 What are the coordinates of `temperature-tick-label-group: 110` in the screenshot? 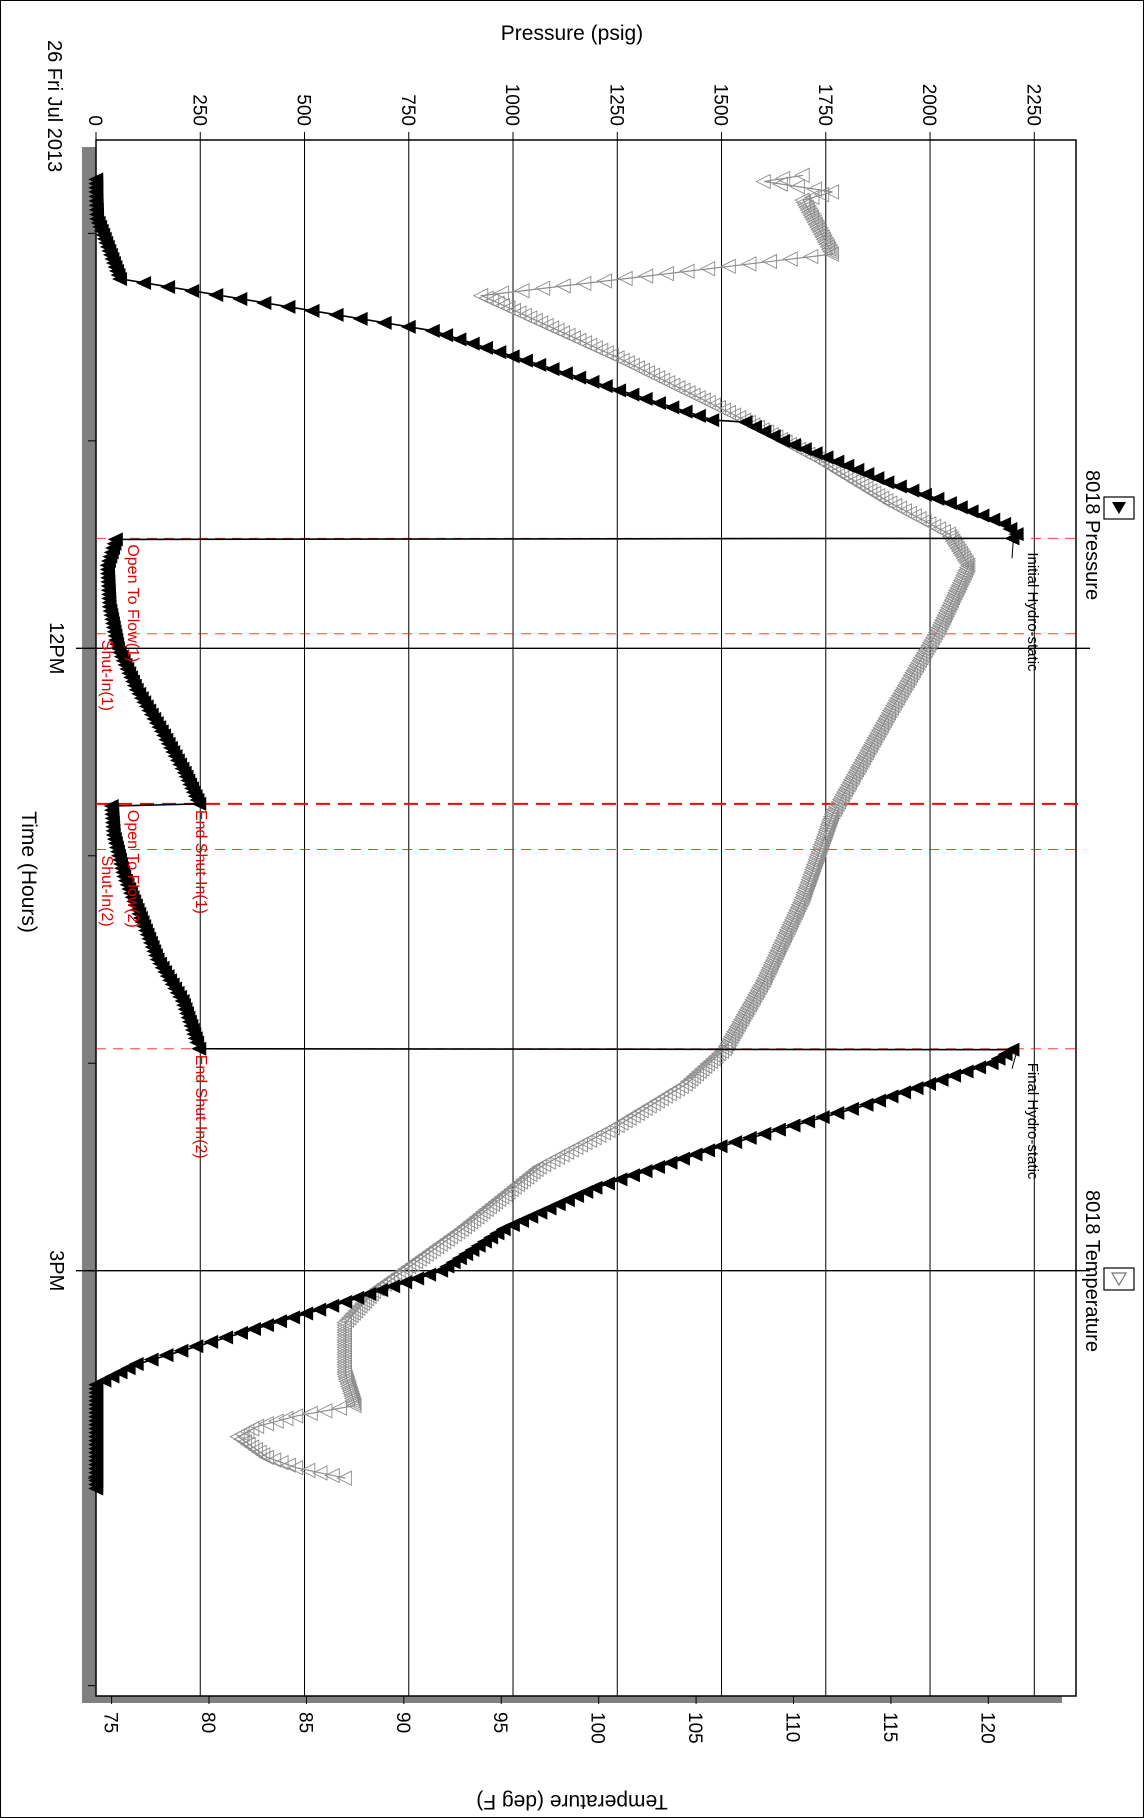 It's located at (791, 1727).